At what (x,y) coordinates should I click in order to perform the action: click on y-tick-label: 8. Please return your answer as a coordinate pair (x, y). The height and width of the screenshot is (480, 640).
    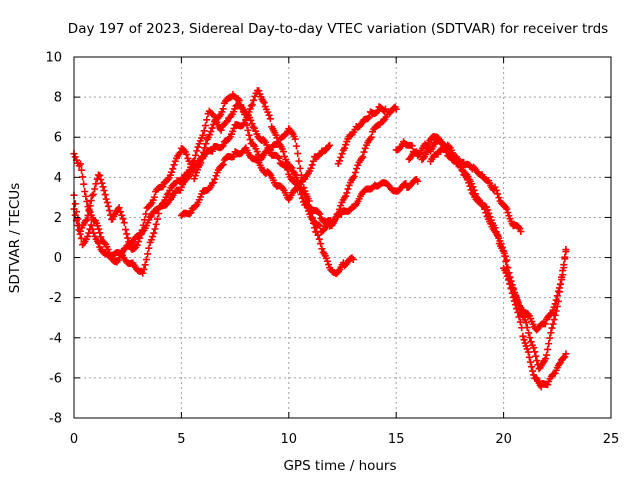
    Looking at the image, I should click on (58, 98).